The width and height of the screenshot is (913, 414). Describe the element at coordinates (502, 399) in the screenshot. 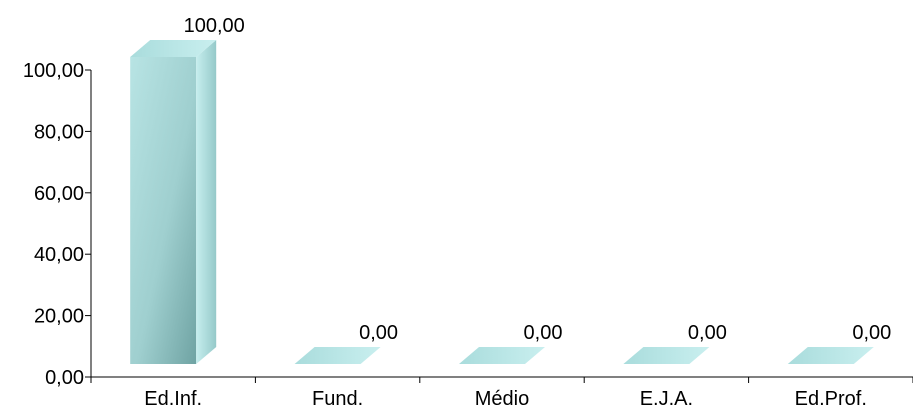

I see `category-label: Médio` at that location.